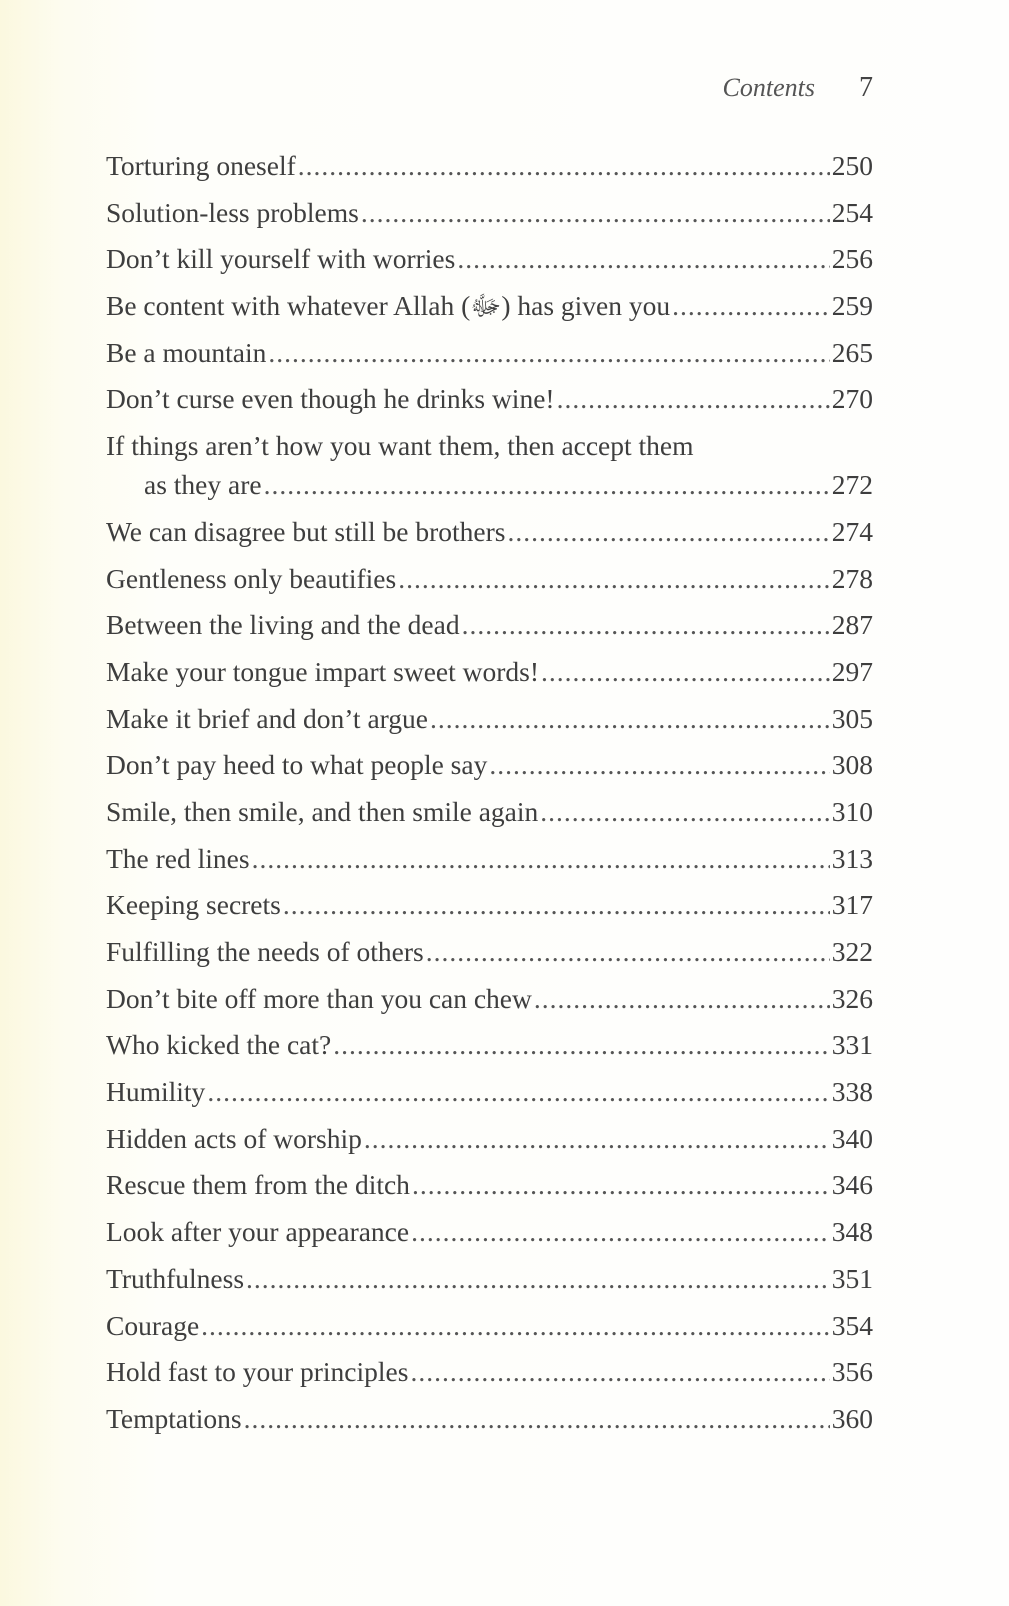  I want to click on toc-entry-page: 272, so click(852, 485).